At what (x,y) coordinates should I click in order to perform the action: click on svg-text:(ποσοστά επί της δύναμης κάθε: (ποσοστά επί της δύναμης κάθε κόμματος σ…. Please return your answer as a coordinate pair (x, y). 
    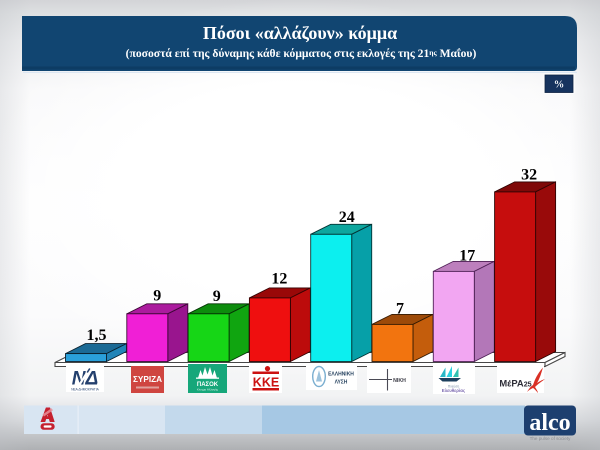
    Looking at the image, I should click on (301, 53).